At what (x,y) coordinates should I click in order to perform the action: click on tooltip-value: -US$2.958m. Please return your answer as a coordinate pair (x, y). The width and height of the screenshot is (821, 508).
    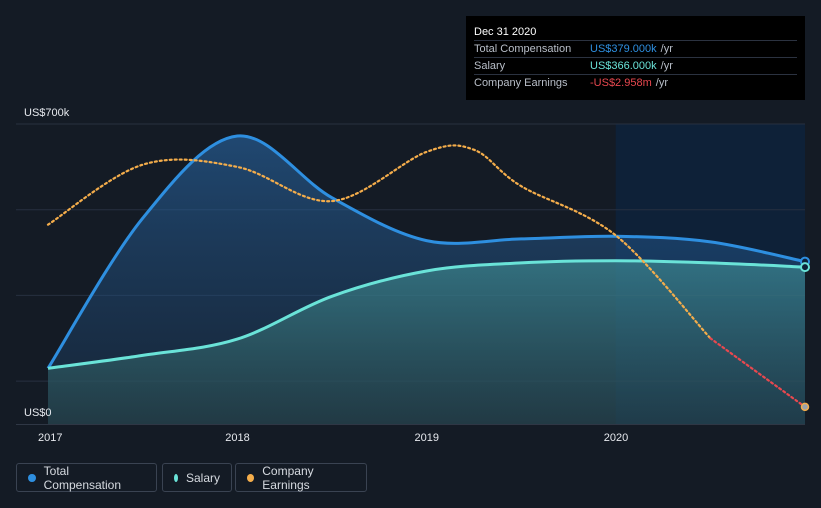
    Looking at the image, I should click on (621, 83).